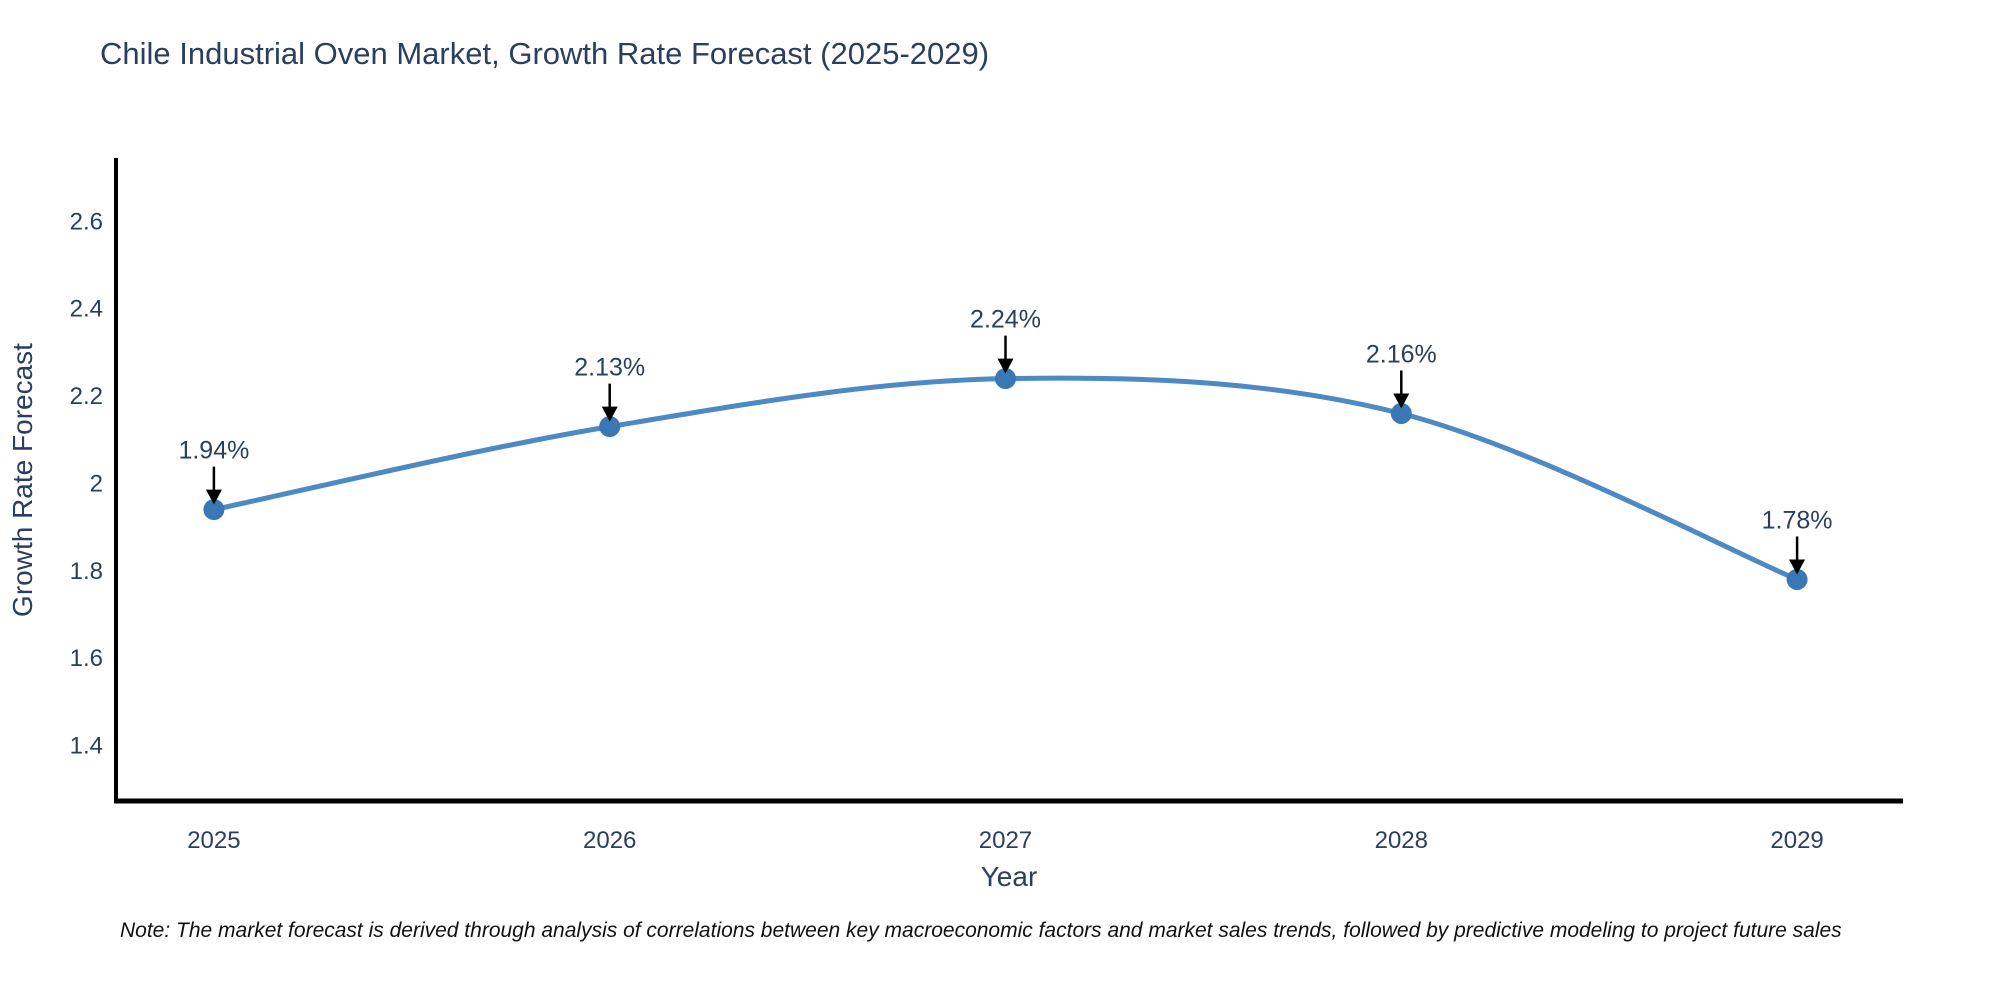 The width and height of the screenshot is (2000, 1000). I want to click on y-tick-label: 2, so click(96, 483).